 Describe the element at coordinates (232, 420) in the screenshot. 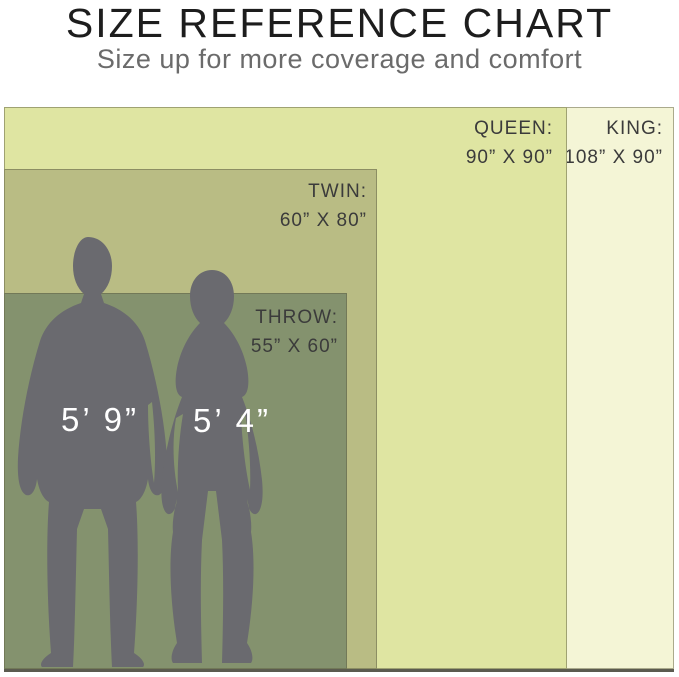

I see `woman-height-label: 5’ 4”` at that location.